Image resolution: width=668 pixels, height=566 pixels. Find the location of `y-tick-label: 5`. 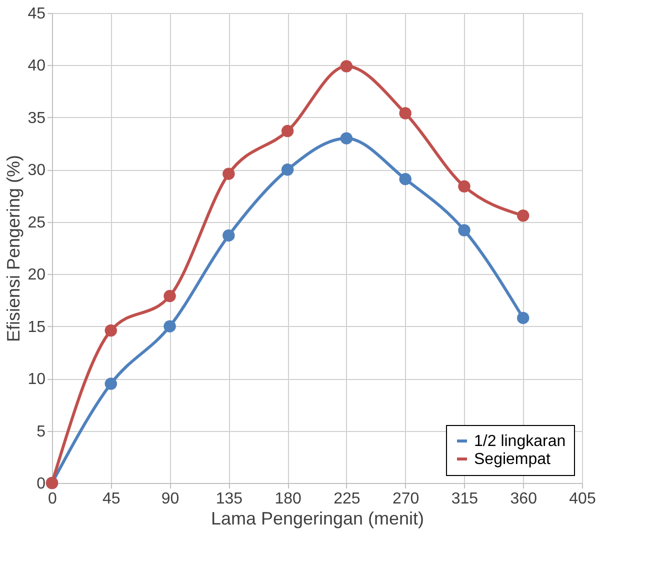

y-tick-label: 5 is located at coordinates (41, 431).